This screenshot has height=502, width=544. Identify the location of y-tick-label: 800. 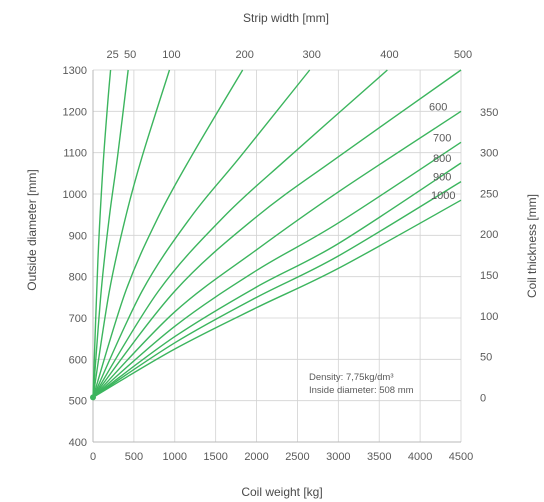
(78, 278).